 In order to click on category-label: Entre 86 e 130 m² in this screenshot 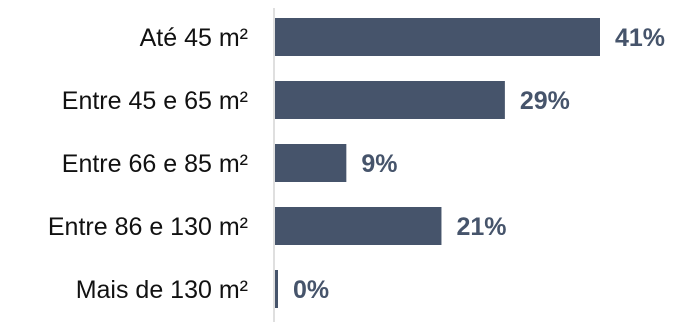, I will do `click(148, 227)`.